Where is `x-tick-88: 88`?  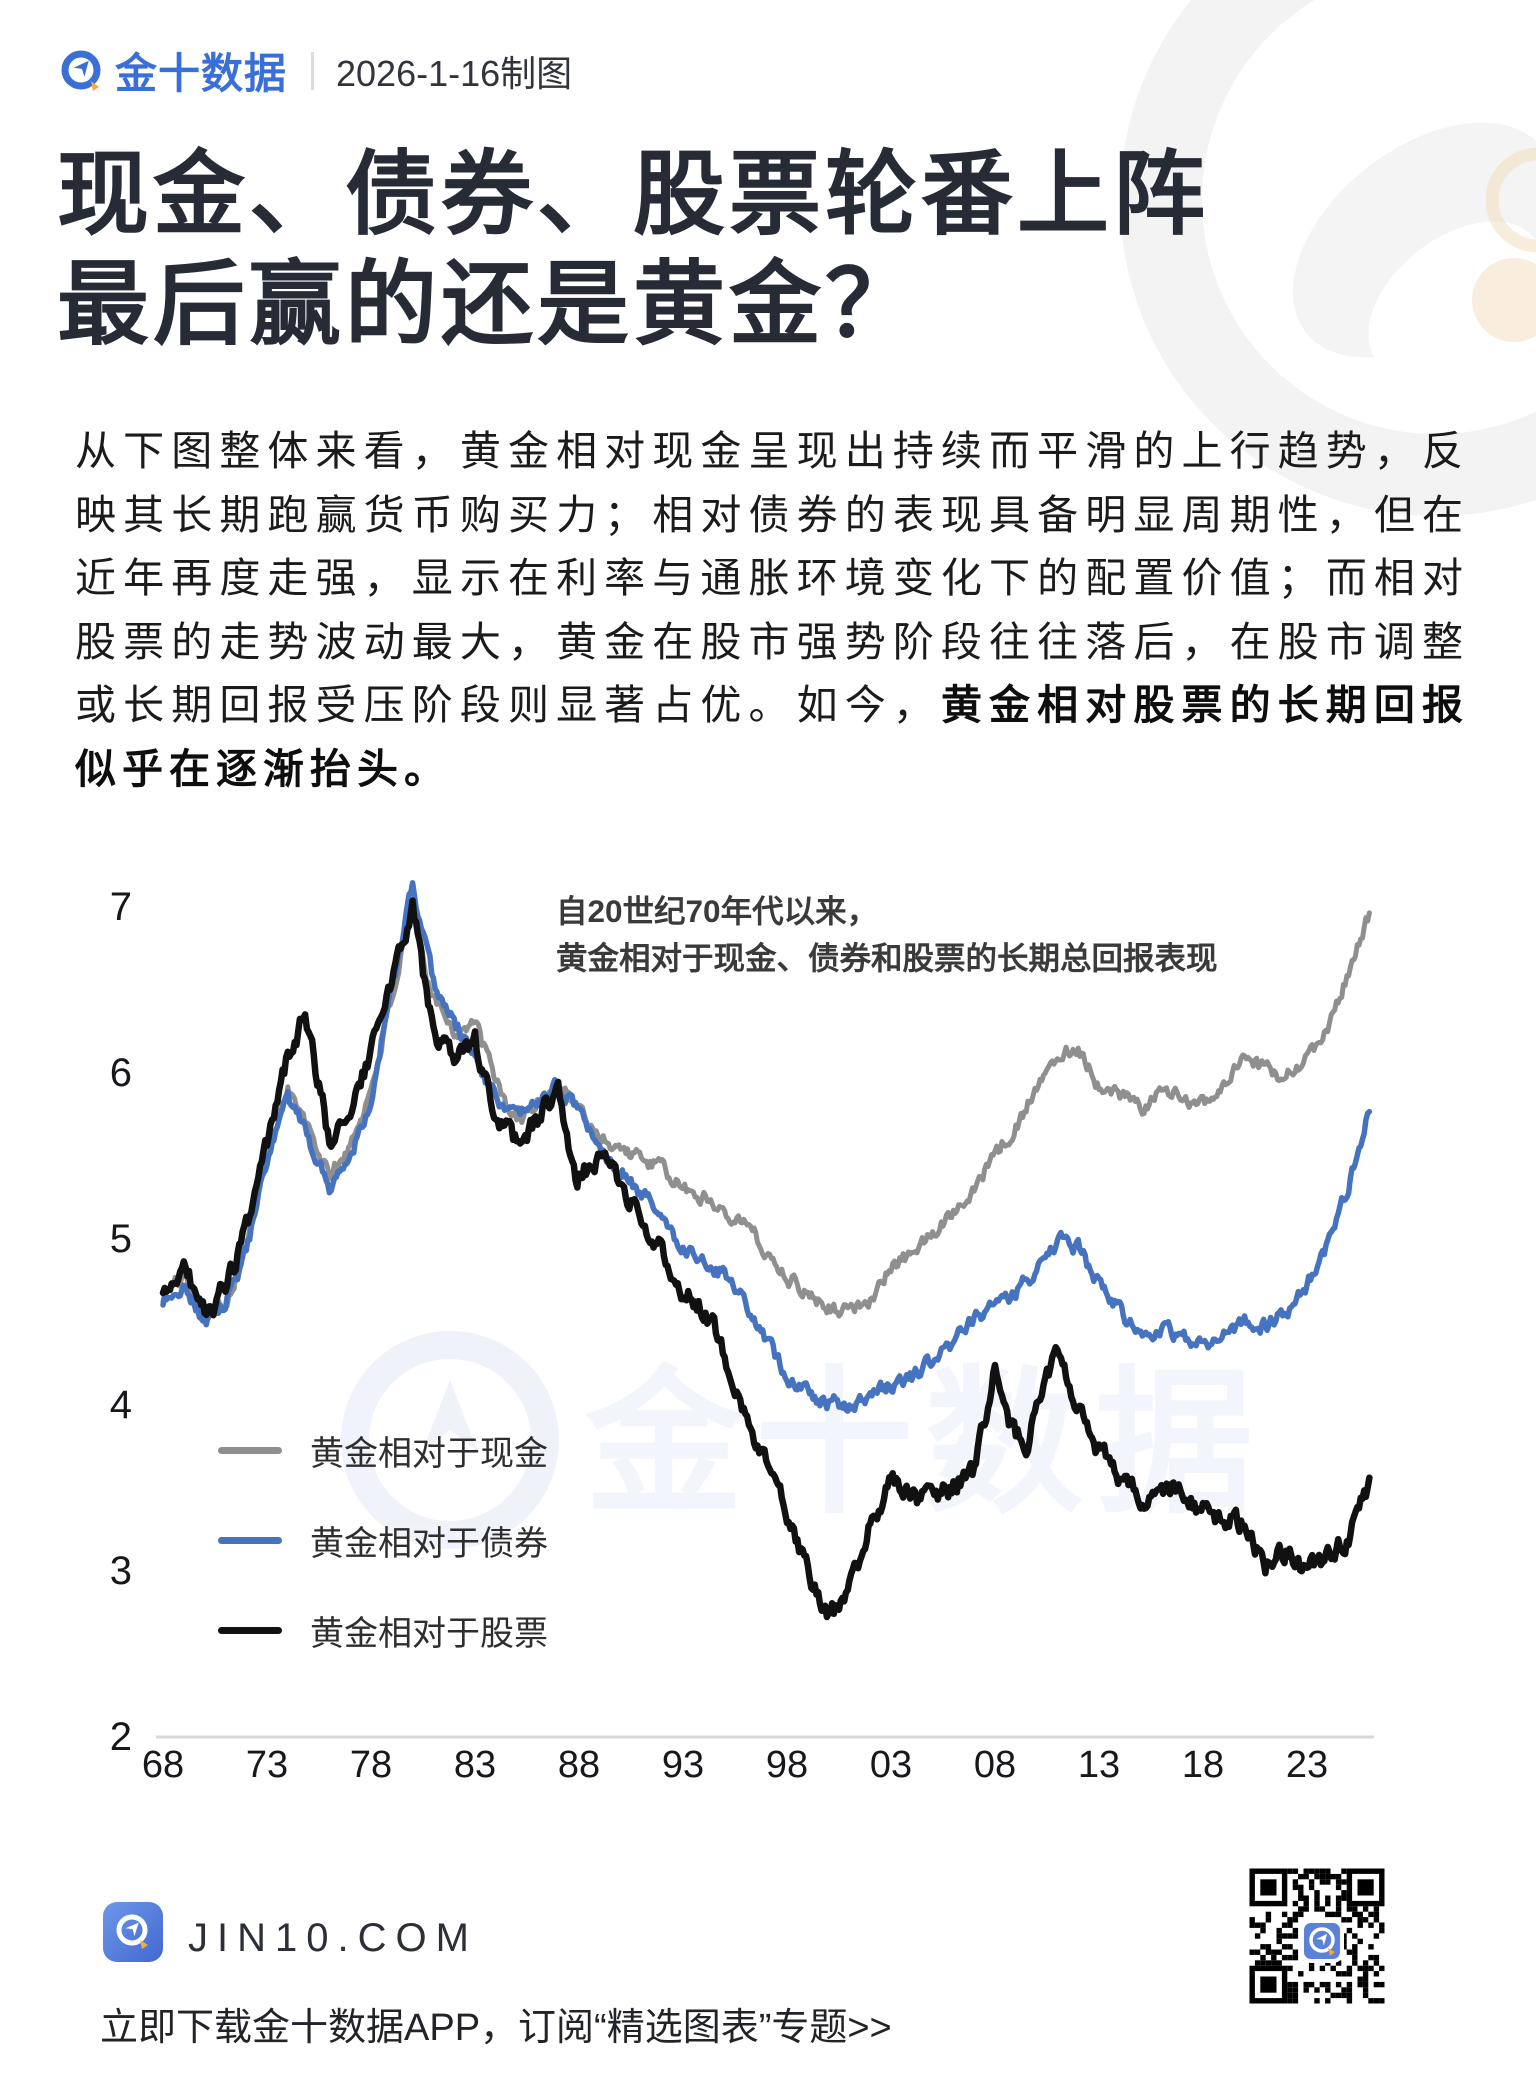
x-tick-88: 88 is located at coordinates (579, 1765).